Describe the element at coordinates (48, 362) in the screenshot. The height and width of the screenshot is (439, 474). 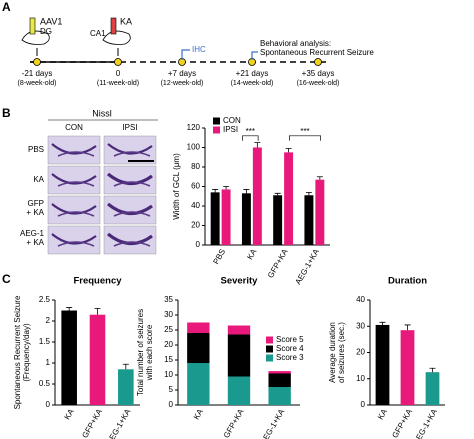
I see `y-tick-label: 1` at that location.